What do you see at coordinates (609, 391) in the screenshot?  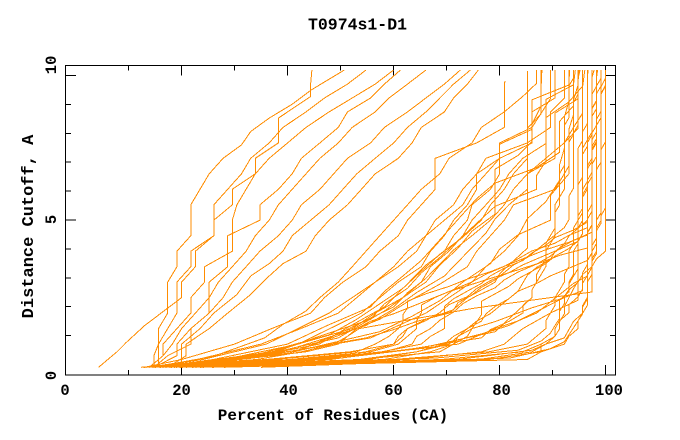 I see `svg-text: 100` at bounding box center [609, 391].